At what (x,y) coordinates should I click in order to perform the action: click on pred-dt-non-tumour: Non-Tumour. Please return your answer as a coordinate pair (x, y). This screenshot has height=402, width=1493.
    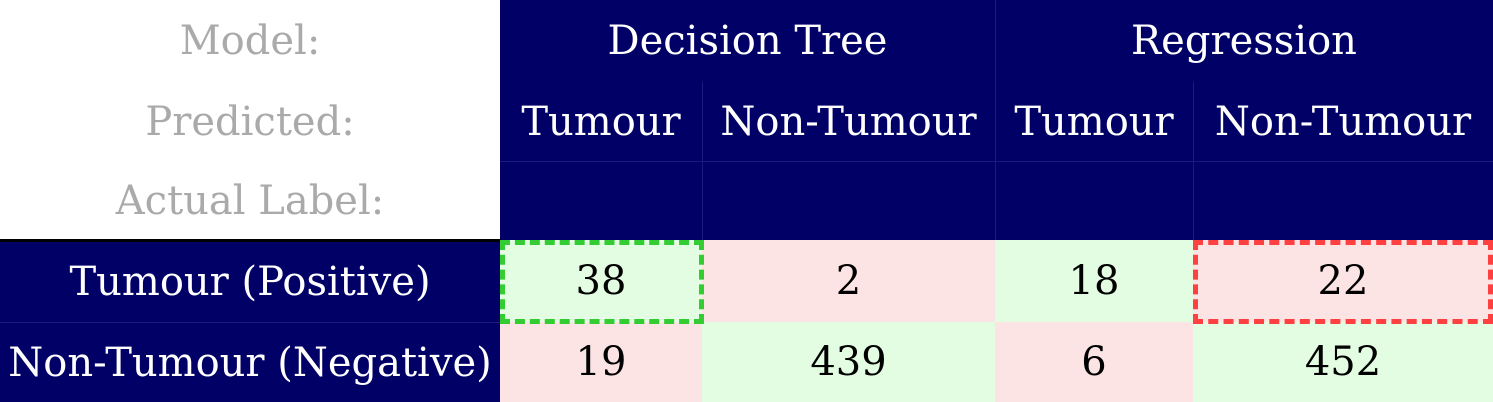
    Looking at the image, I should click on (848, 122).